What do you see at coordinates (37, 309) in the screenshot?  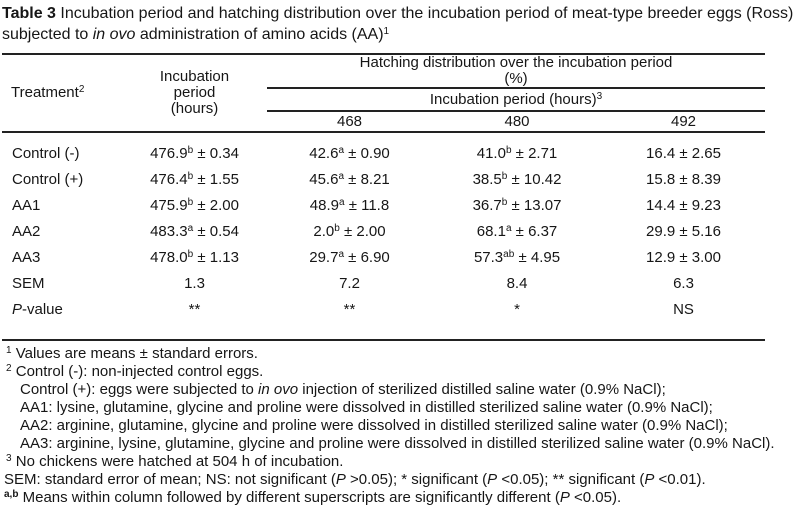 I see `treatment-cell: P-value` at bounding box center [37, 309].